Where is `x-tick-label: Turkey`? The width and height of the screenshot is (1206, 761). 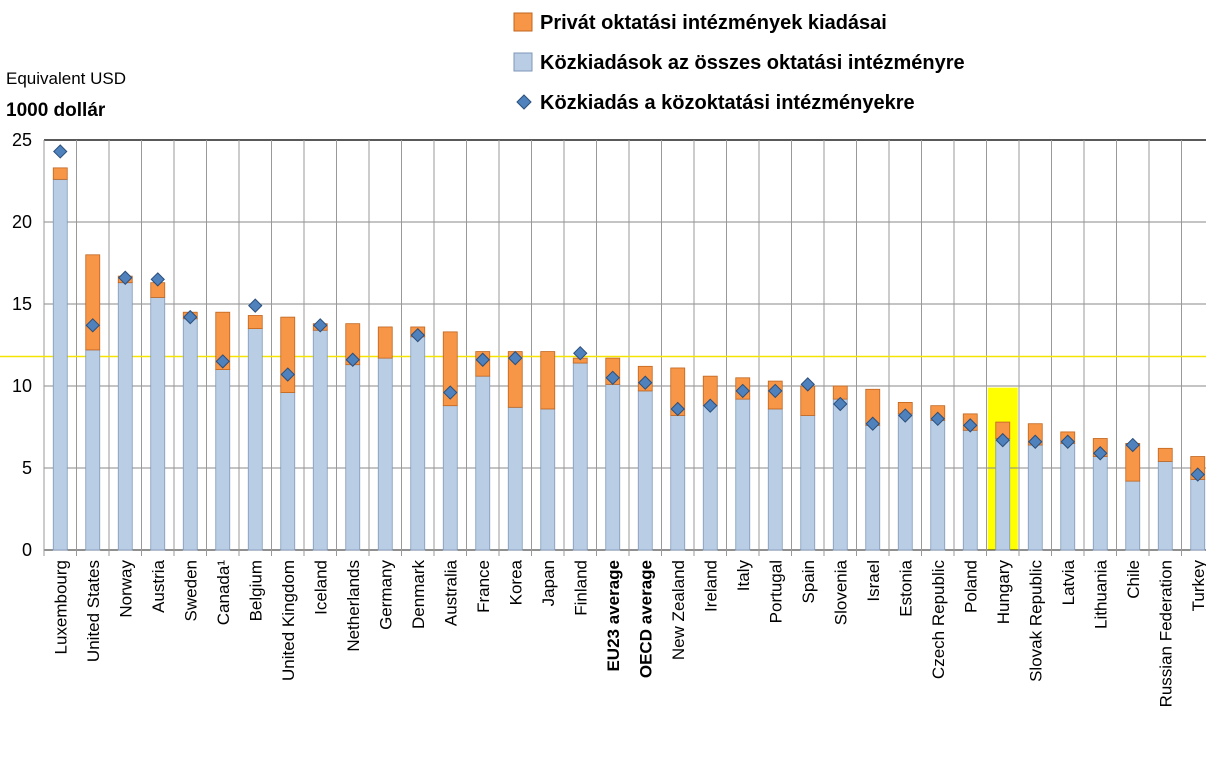 x-tick-label: Turkey is located at coordinates (1197, 586).